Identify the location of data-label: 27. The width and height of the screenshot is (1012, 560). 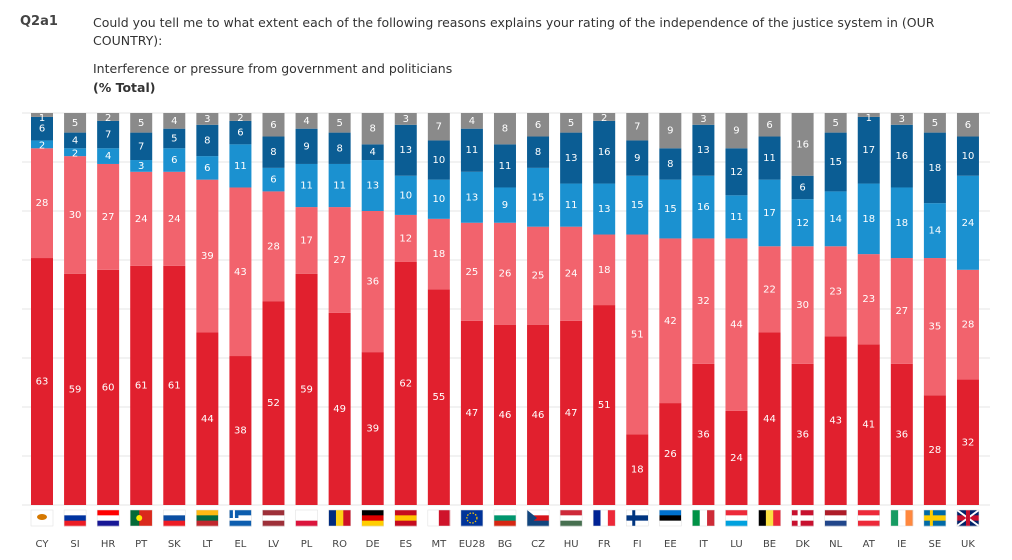
(108, 217).